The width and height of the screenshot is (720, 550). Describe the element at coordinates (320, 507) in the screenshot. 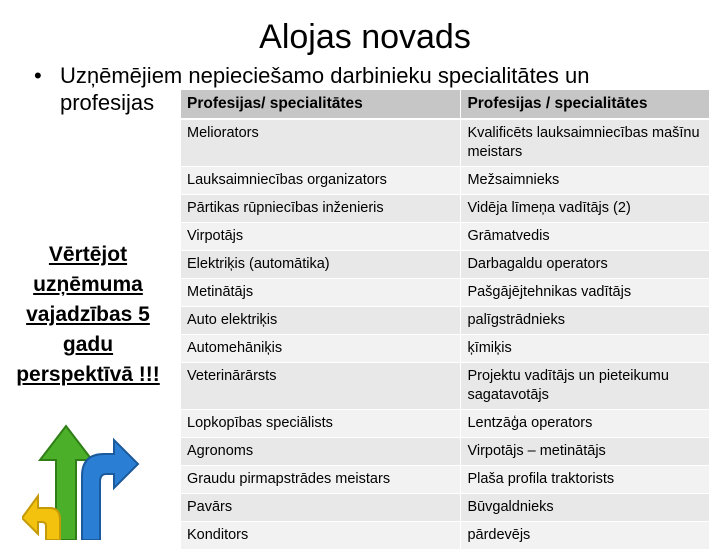

I see `table-cell: Pavārs` at that location.